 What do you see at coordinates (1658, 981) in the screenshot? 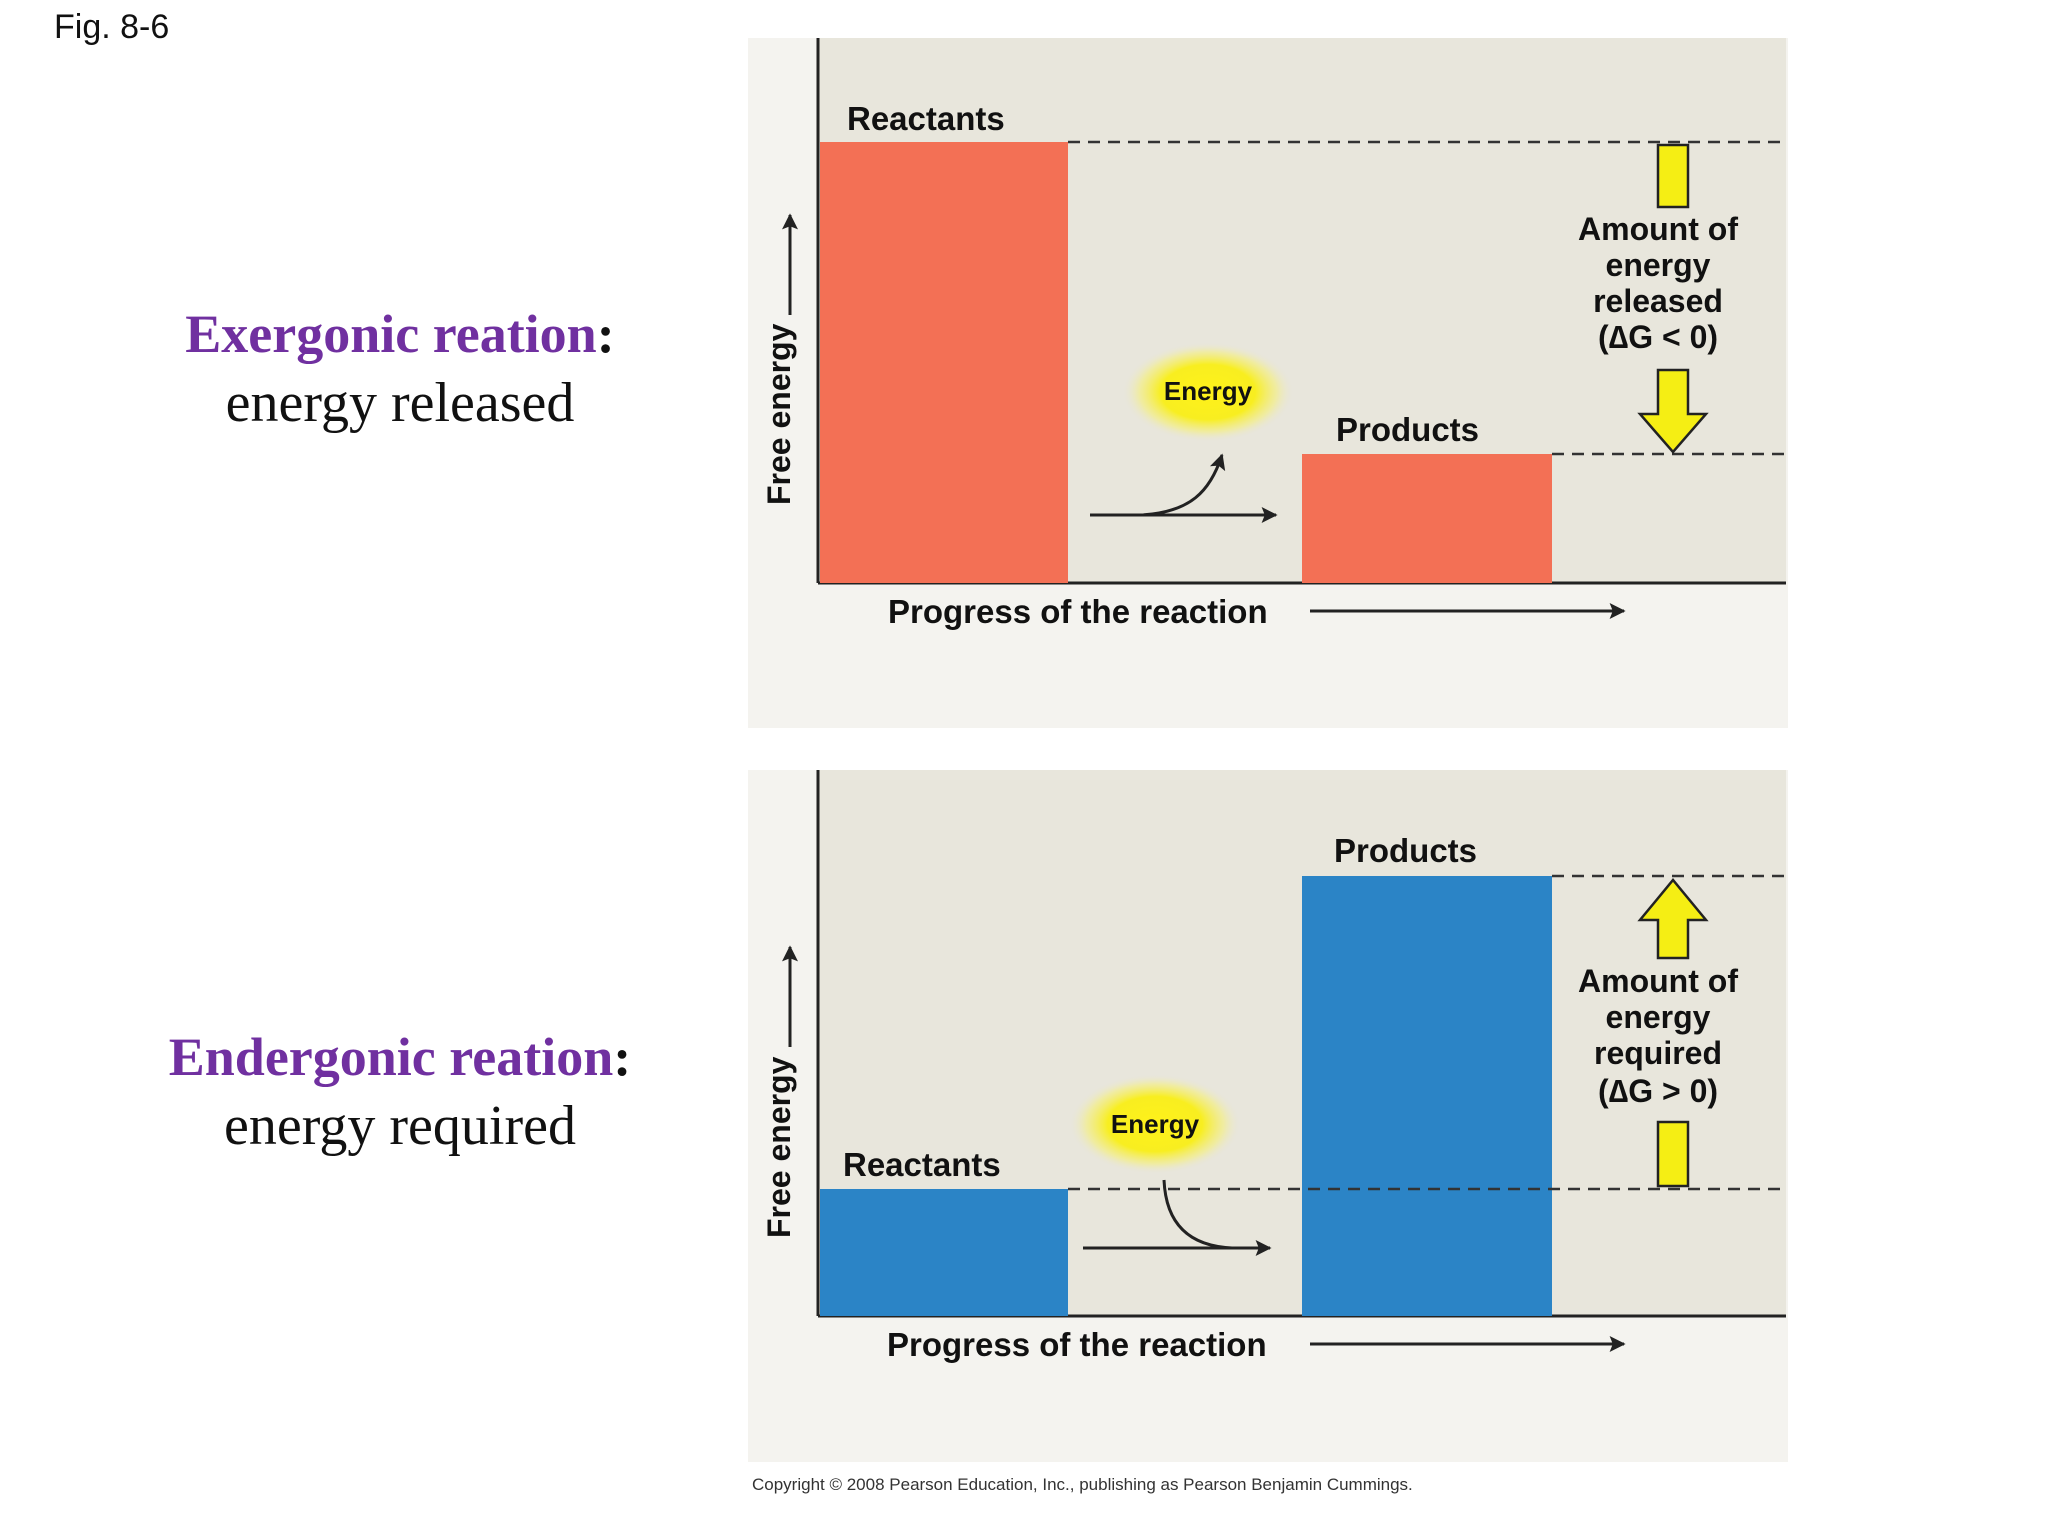
I see `endergonic-delta-line-1: Amount of` at bounding box center [1658, 981].